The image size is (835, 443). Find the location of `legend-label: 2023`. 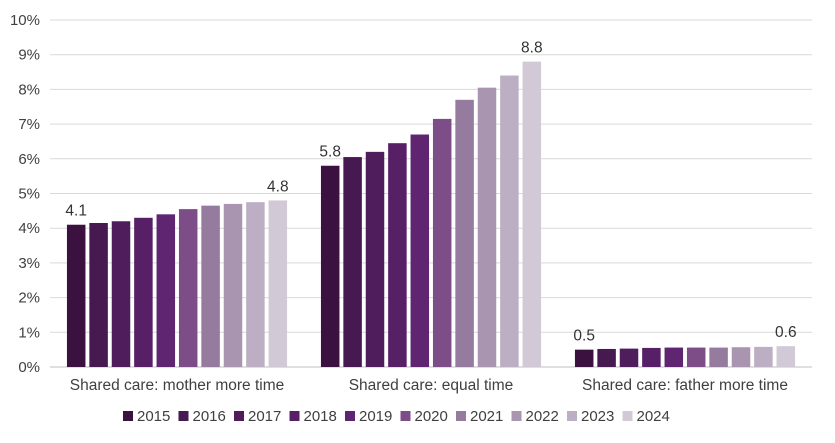

legend-label: 2023 is located at coordinates (597, 416).